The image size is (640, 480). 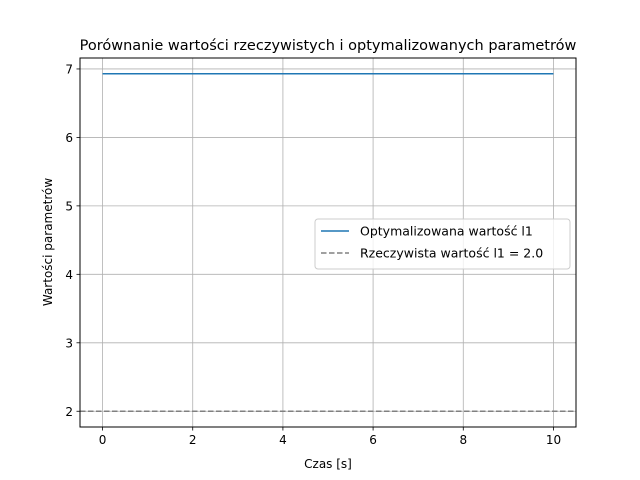 I want to click on x-tick-label: 8, so click(x=463, y=440).